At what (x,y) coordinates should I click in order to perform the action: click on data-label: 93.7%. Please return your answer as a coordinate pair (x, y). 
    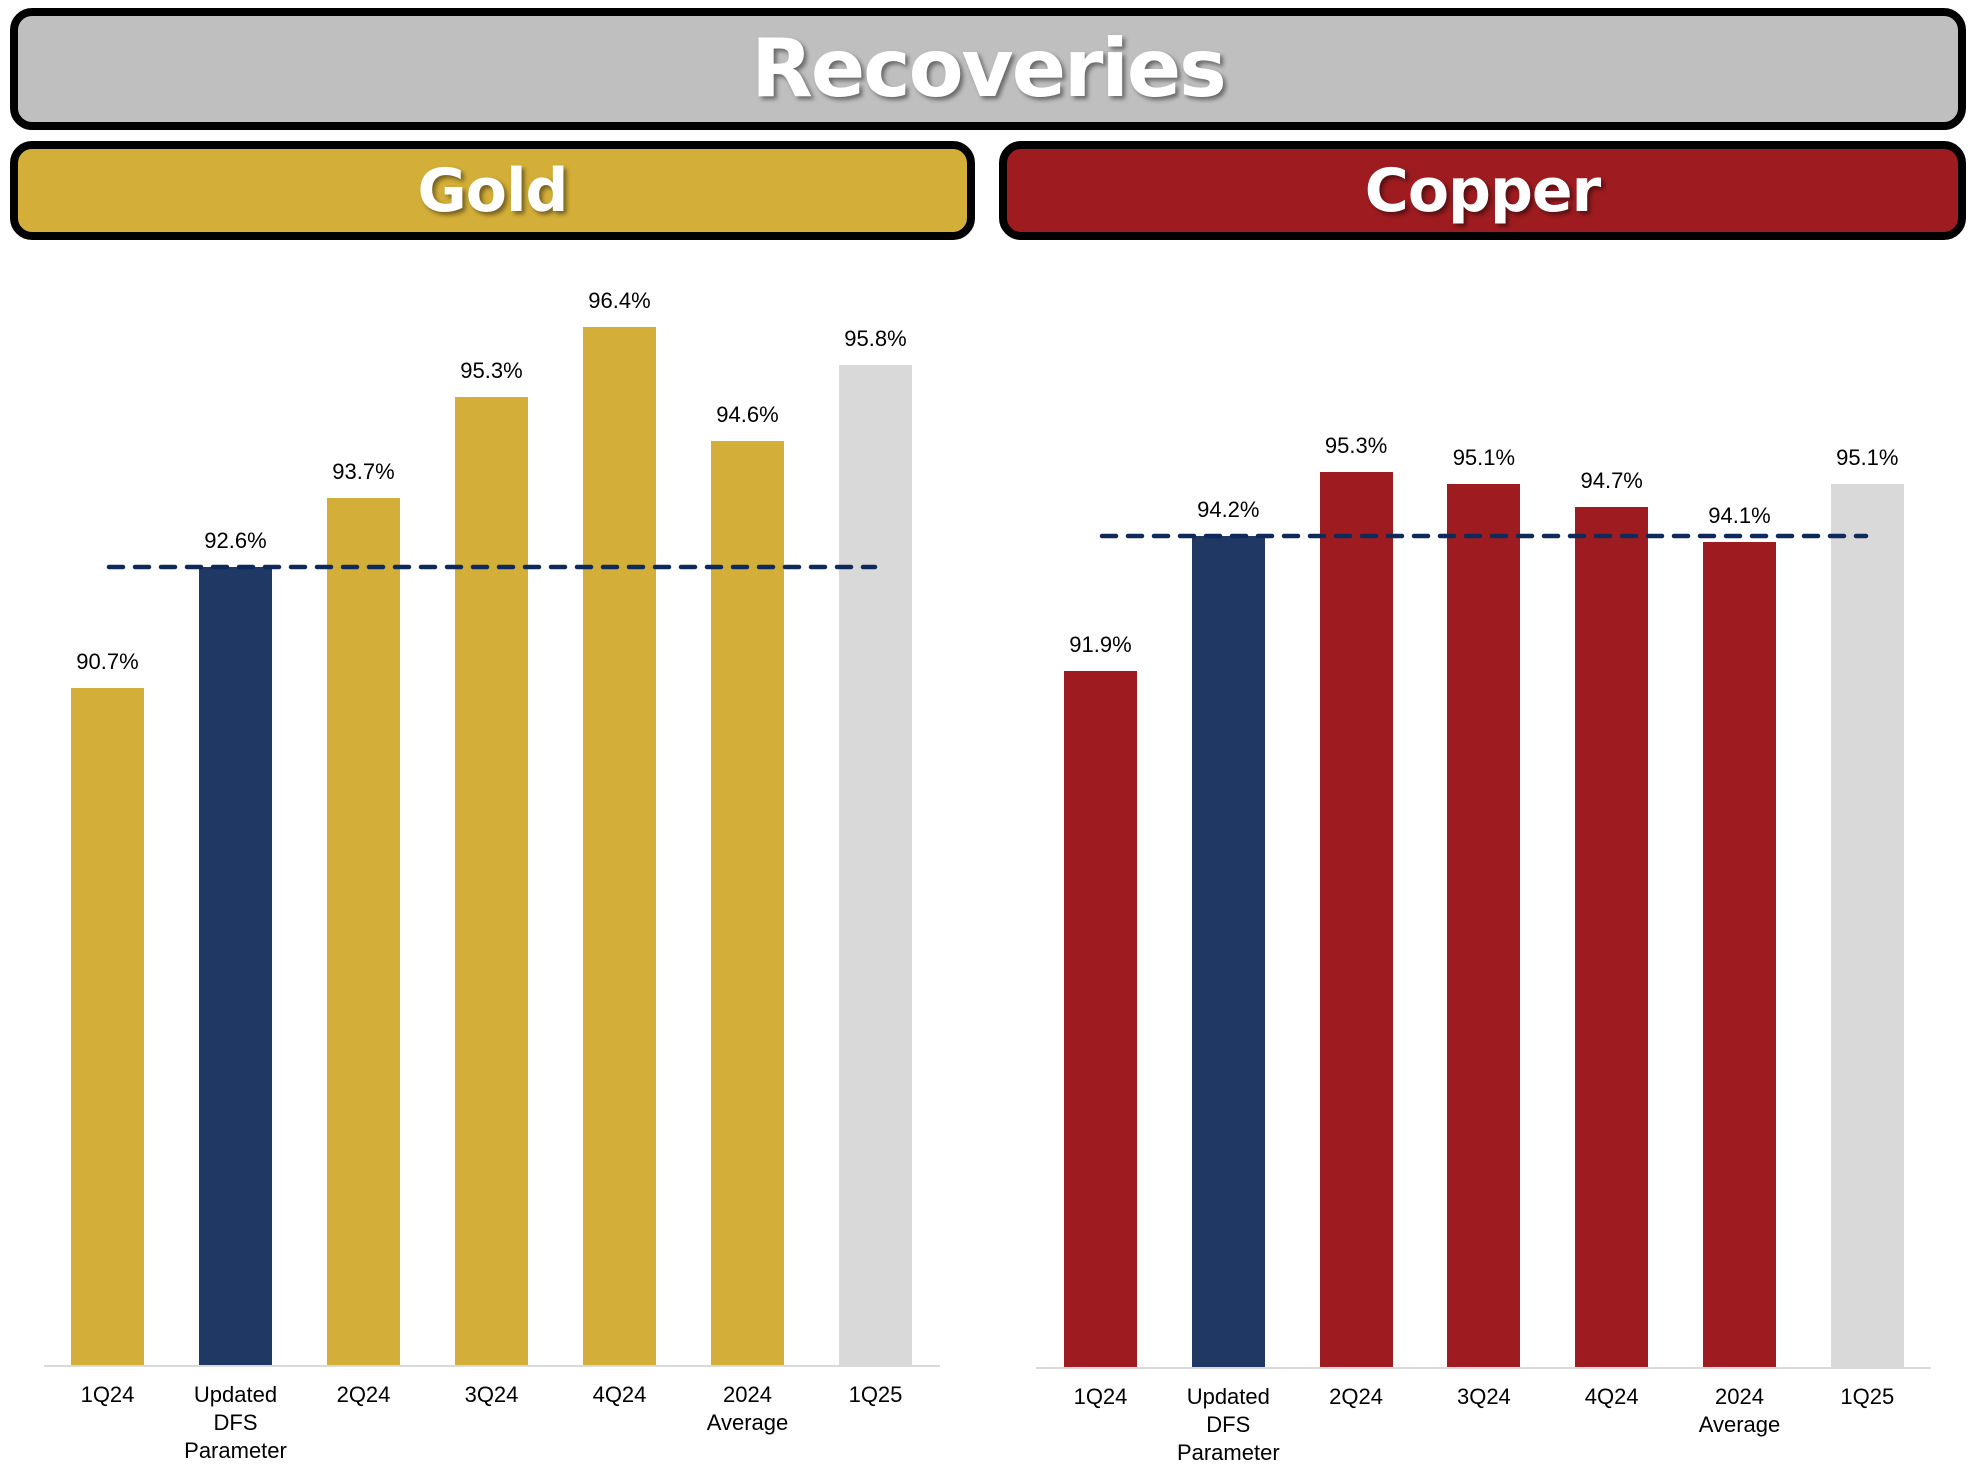
    Looking at the image, I should click on (363, 471).